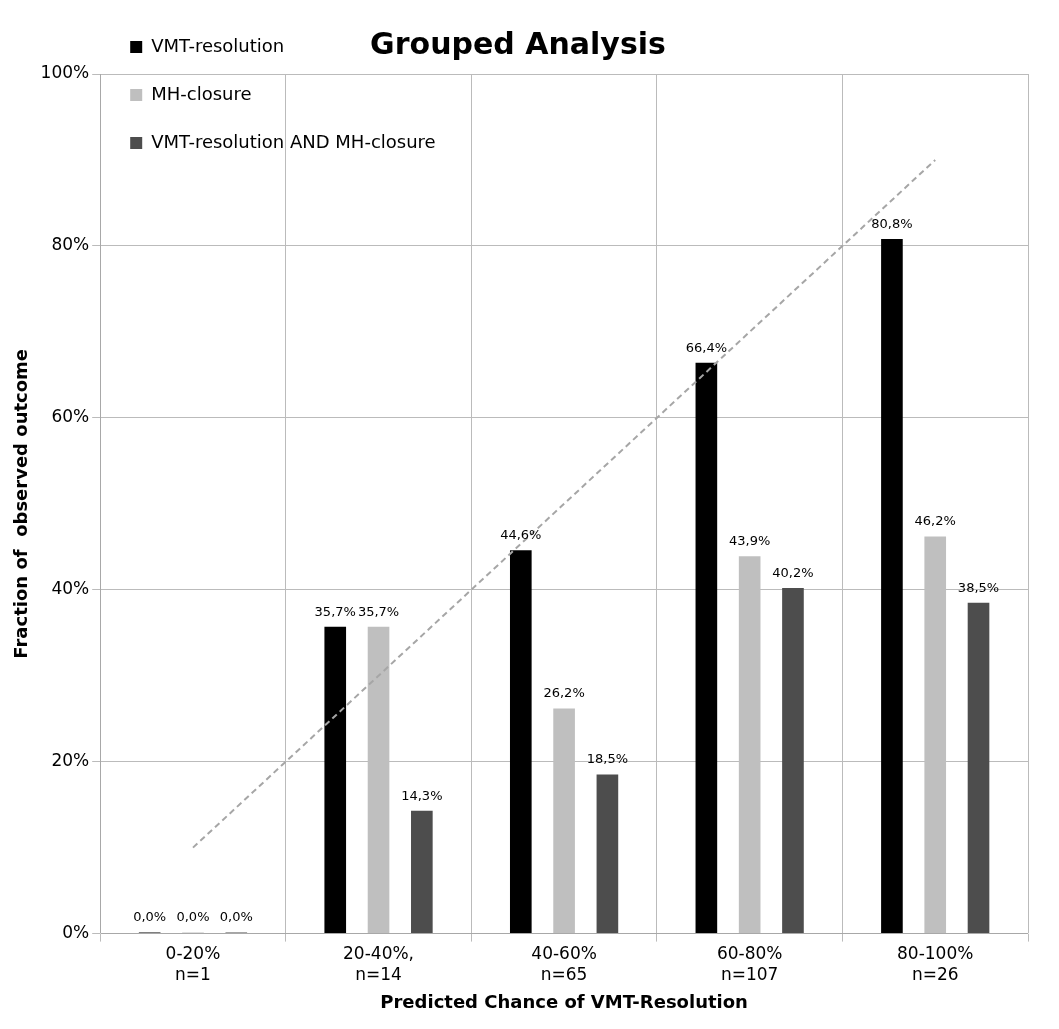  Describe the element at coordinates (70, 416) in the screenshot. I see `y-tick-label: 60%` at that location.